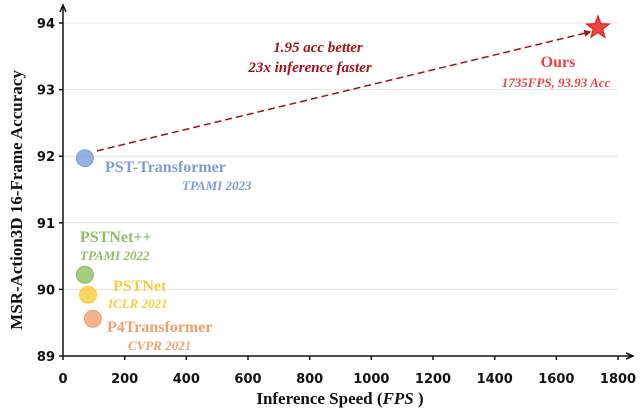 The height and width of the screenshot is (410, 640). Describe the element at coordinates (46, 224) in the screenshot. I see `y-tick-label: 91` at that location.